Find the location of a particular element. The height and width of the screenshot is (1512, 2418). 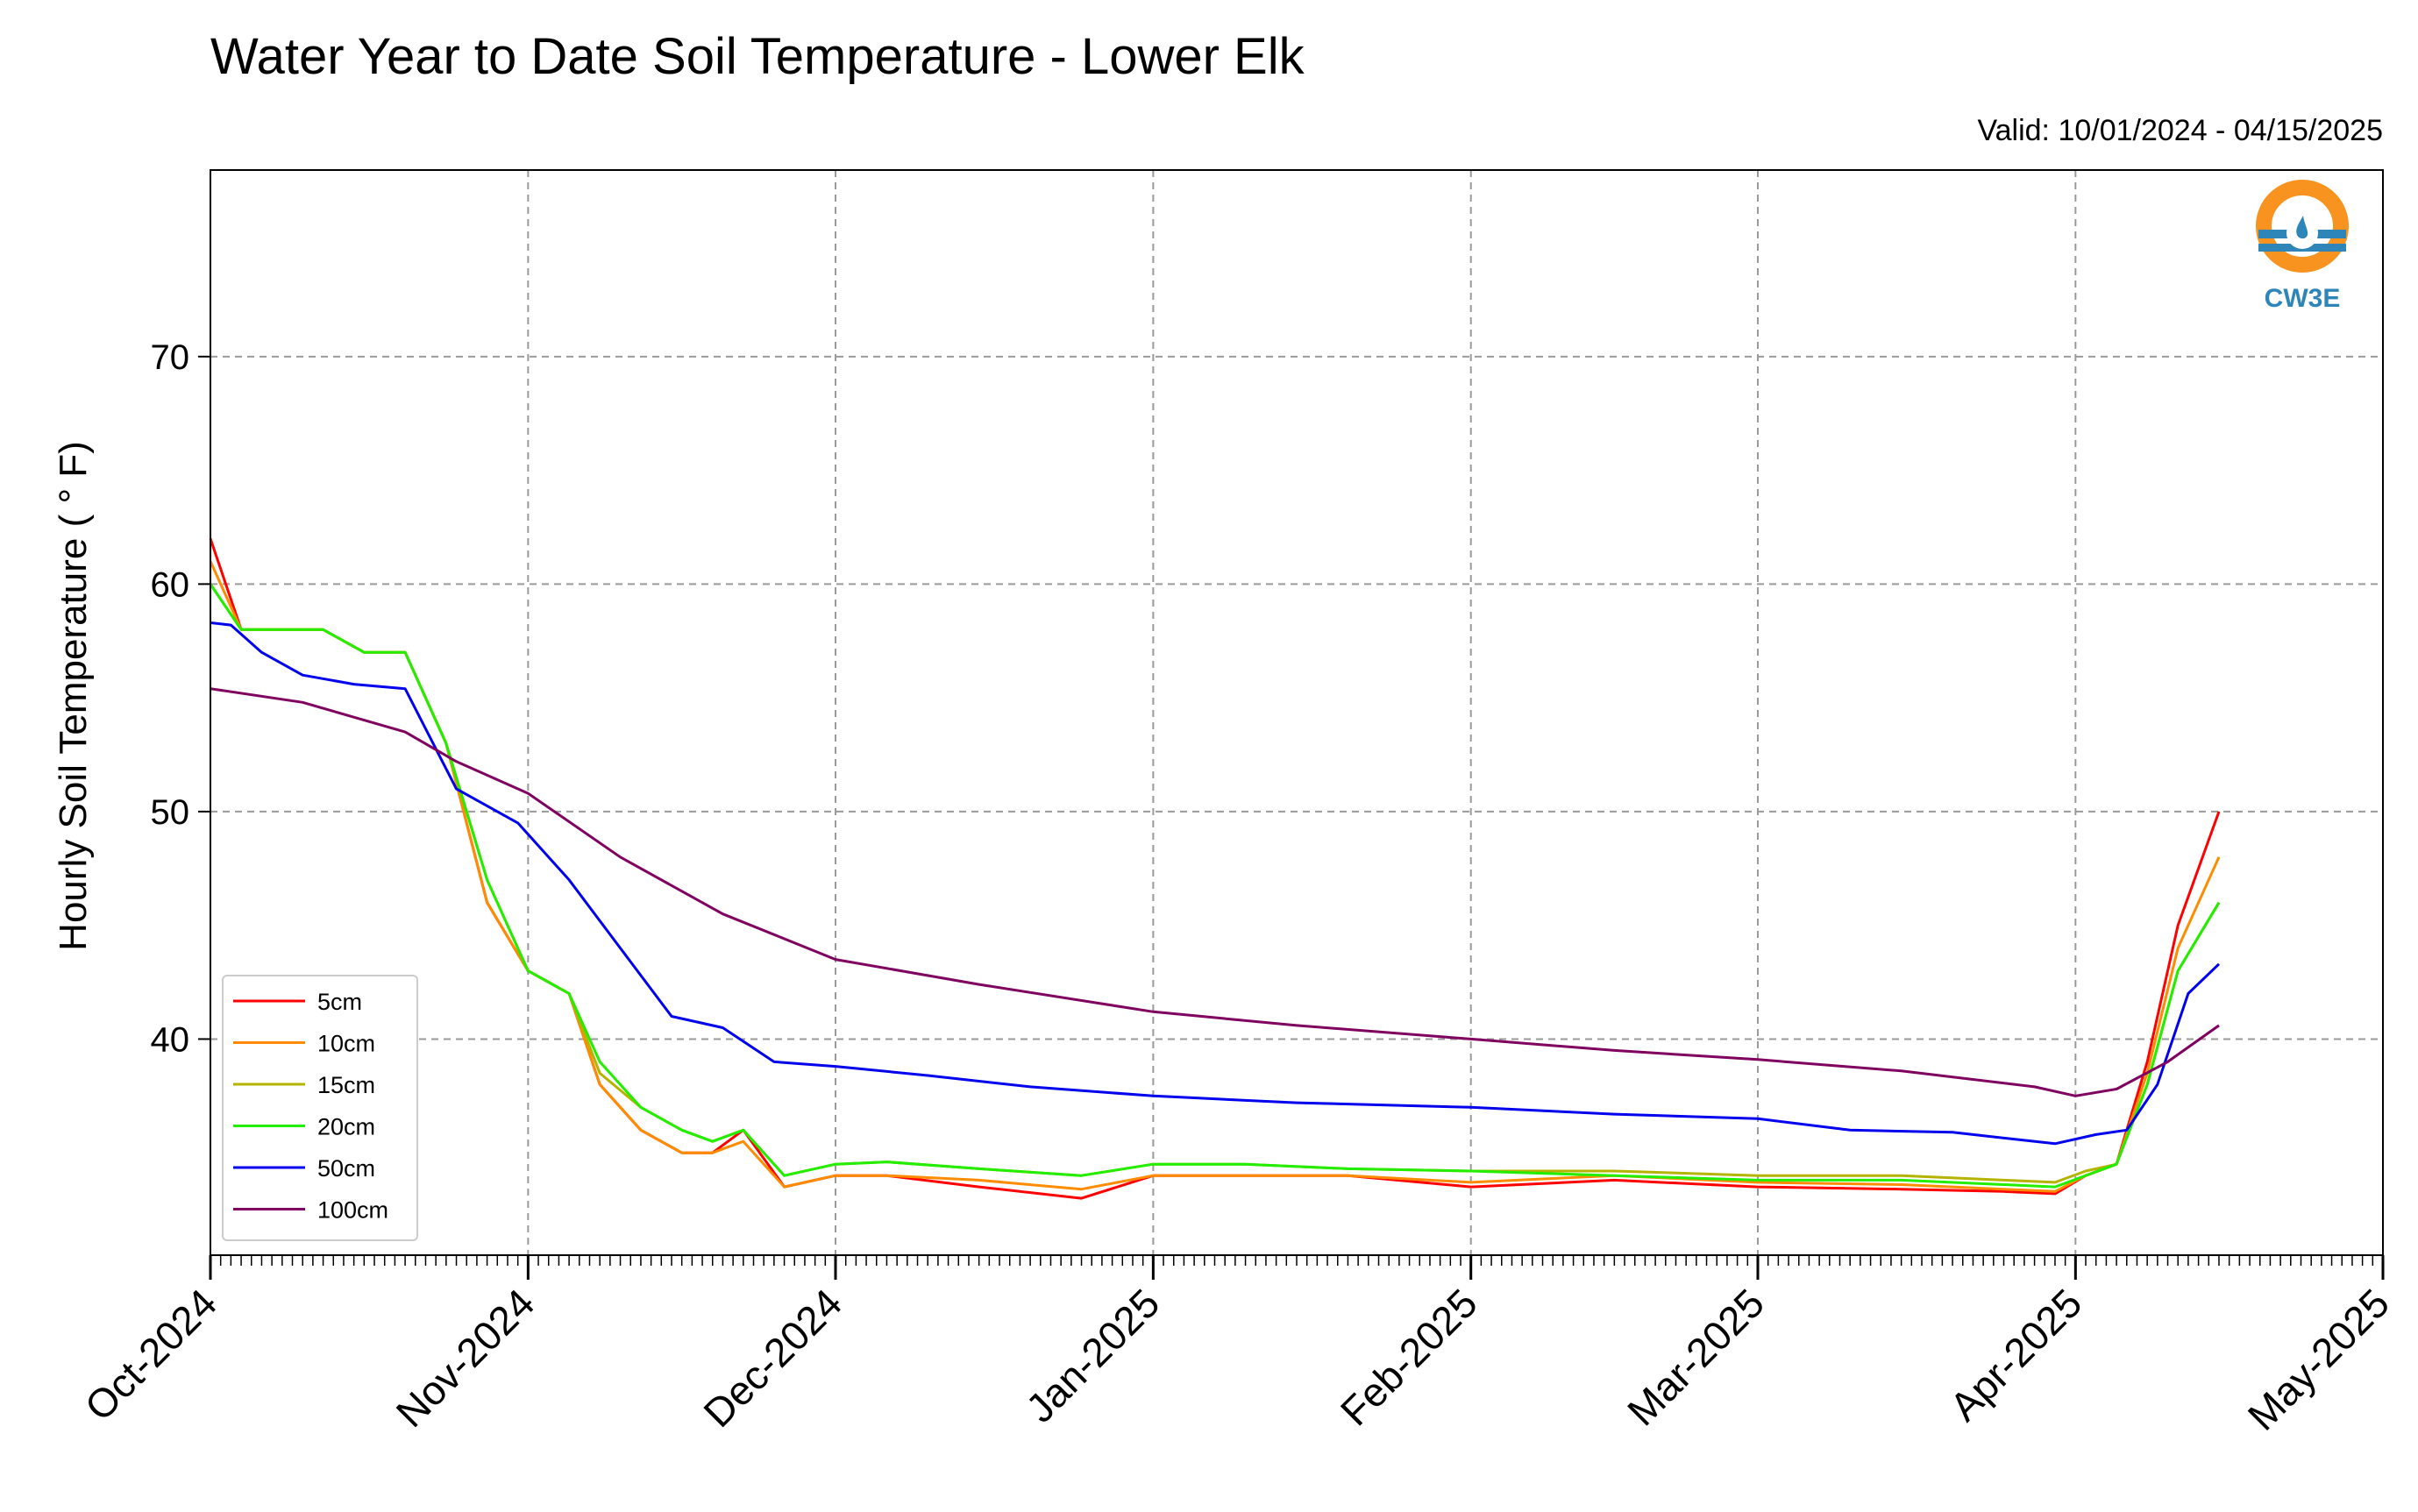

legend-label-15cm: 15cm is located at coordinates (346, 1085).